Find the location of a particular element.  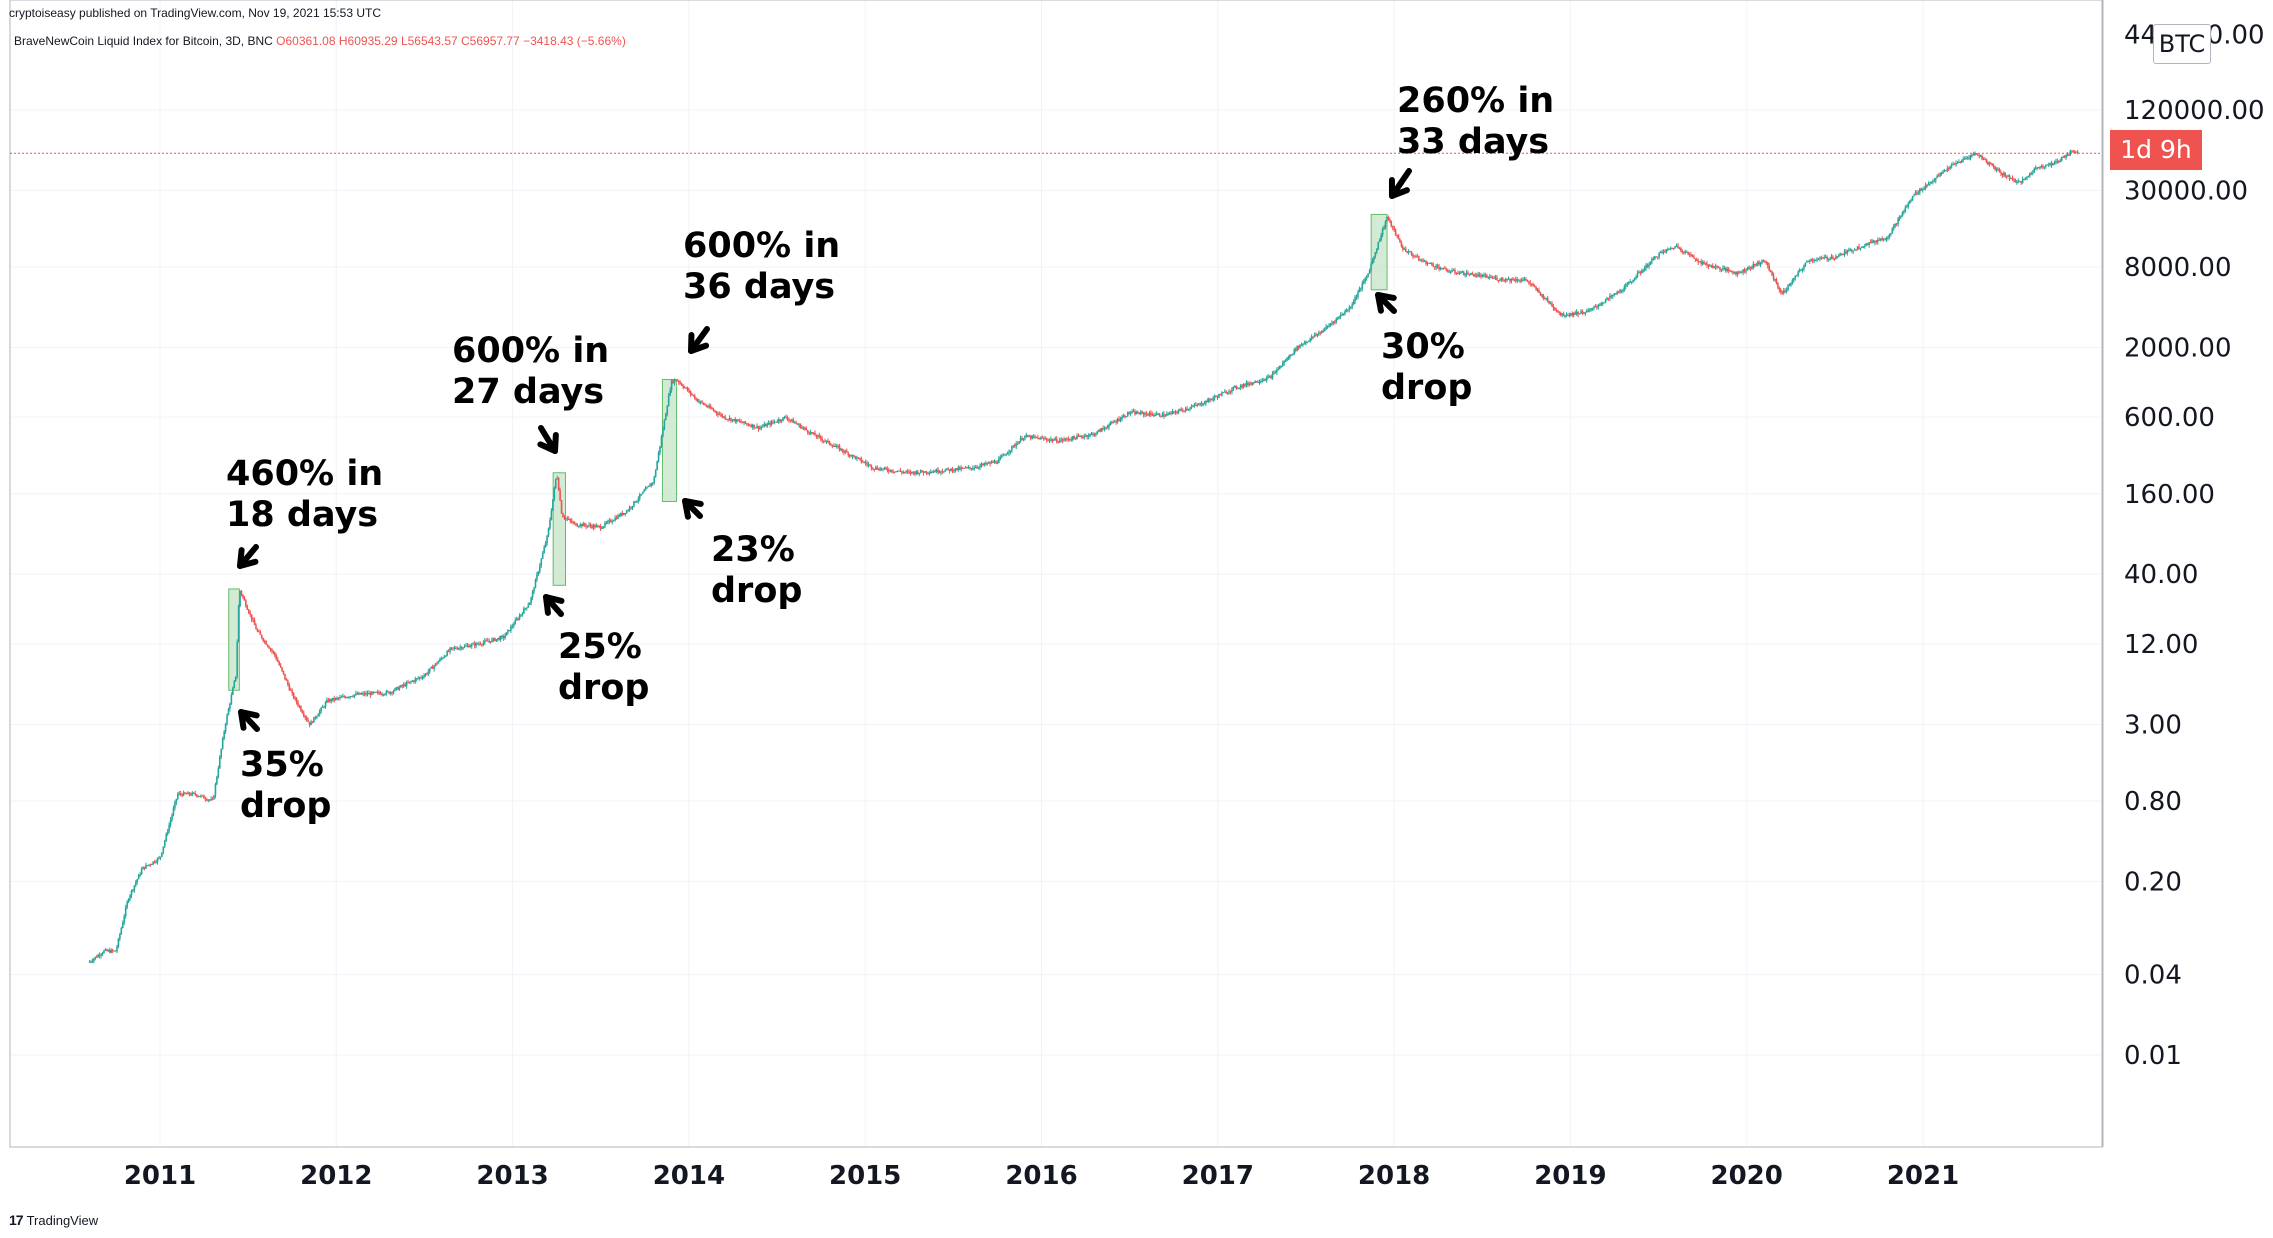

currency-badge: BTC is located at coordinates (2182, 44).